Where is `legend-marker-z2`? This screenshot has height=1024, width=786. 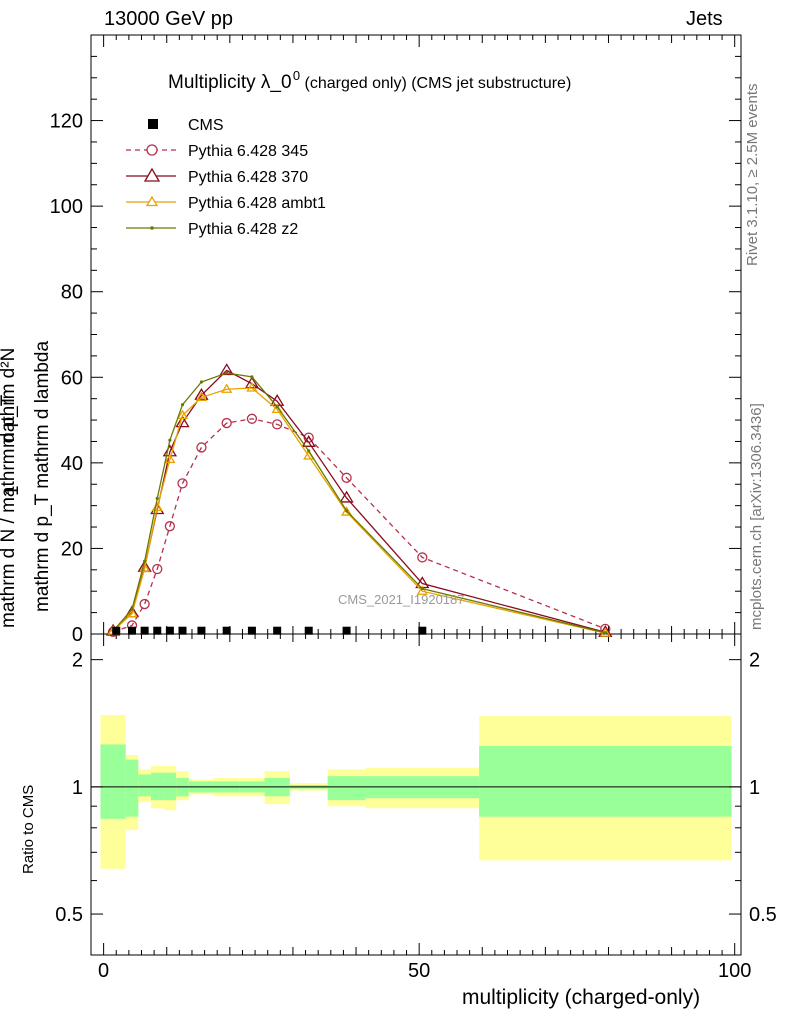
legend-marker-z2 is located at coordinates (152, 228).